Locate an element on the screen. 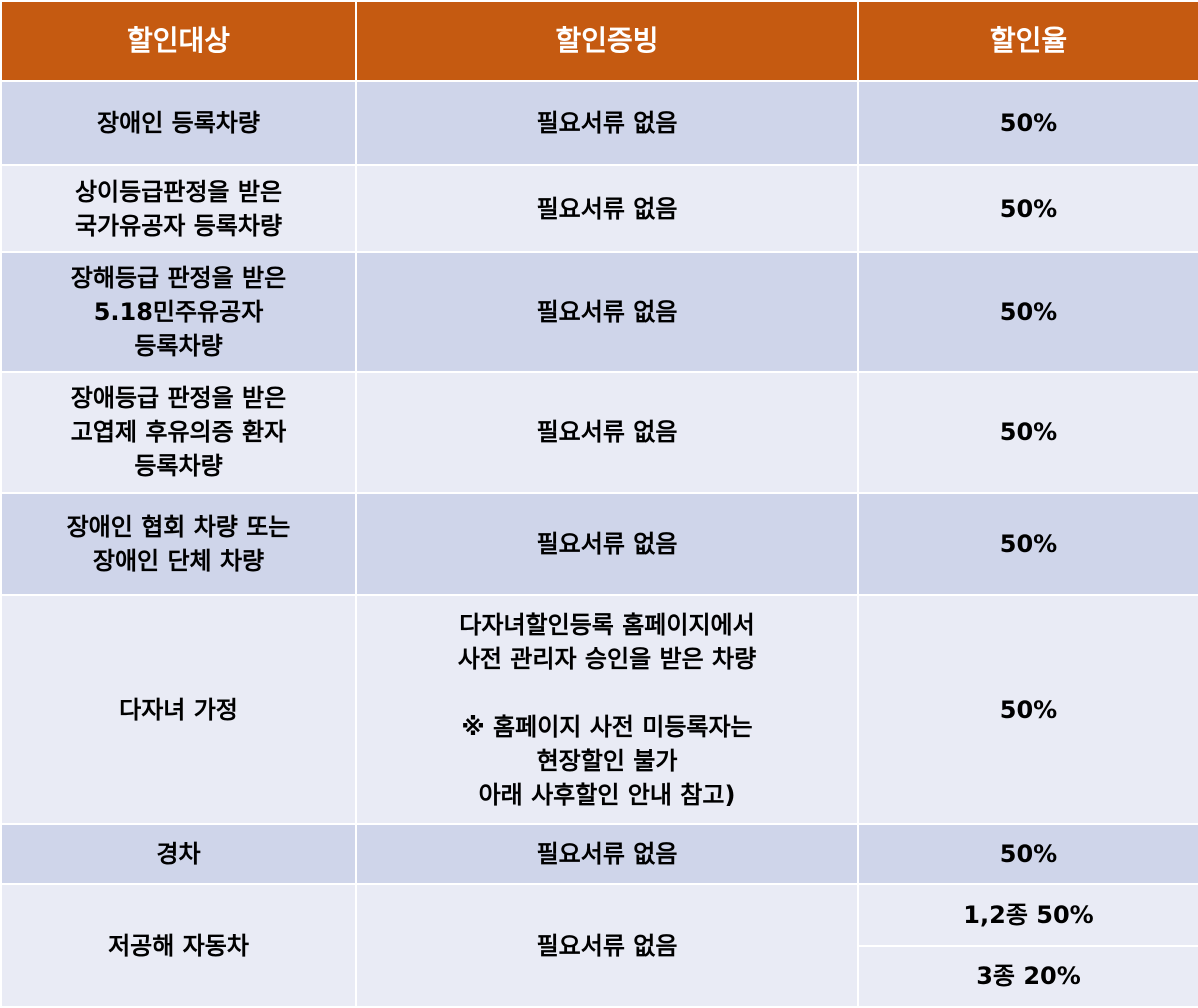 The width and height of the screenshot is (1198, 1008). target-cell: 장애등급 판정을 받은 고엽제 후유의증 환자 등록차량 is located at coordinates (178, 432).